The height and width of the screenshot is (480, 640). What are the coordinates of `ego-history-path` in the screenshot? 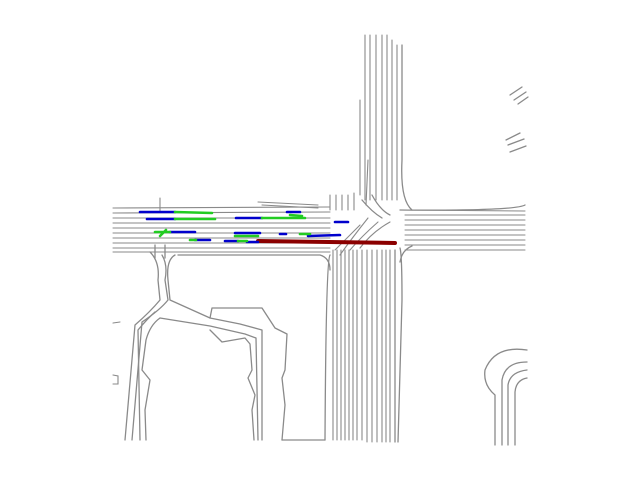 It's located at (326, 242).